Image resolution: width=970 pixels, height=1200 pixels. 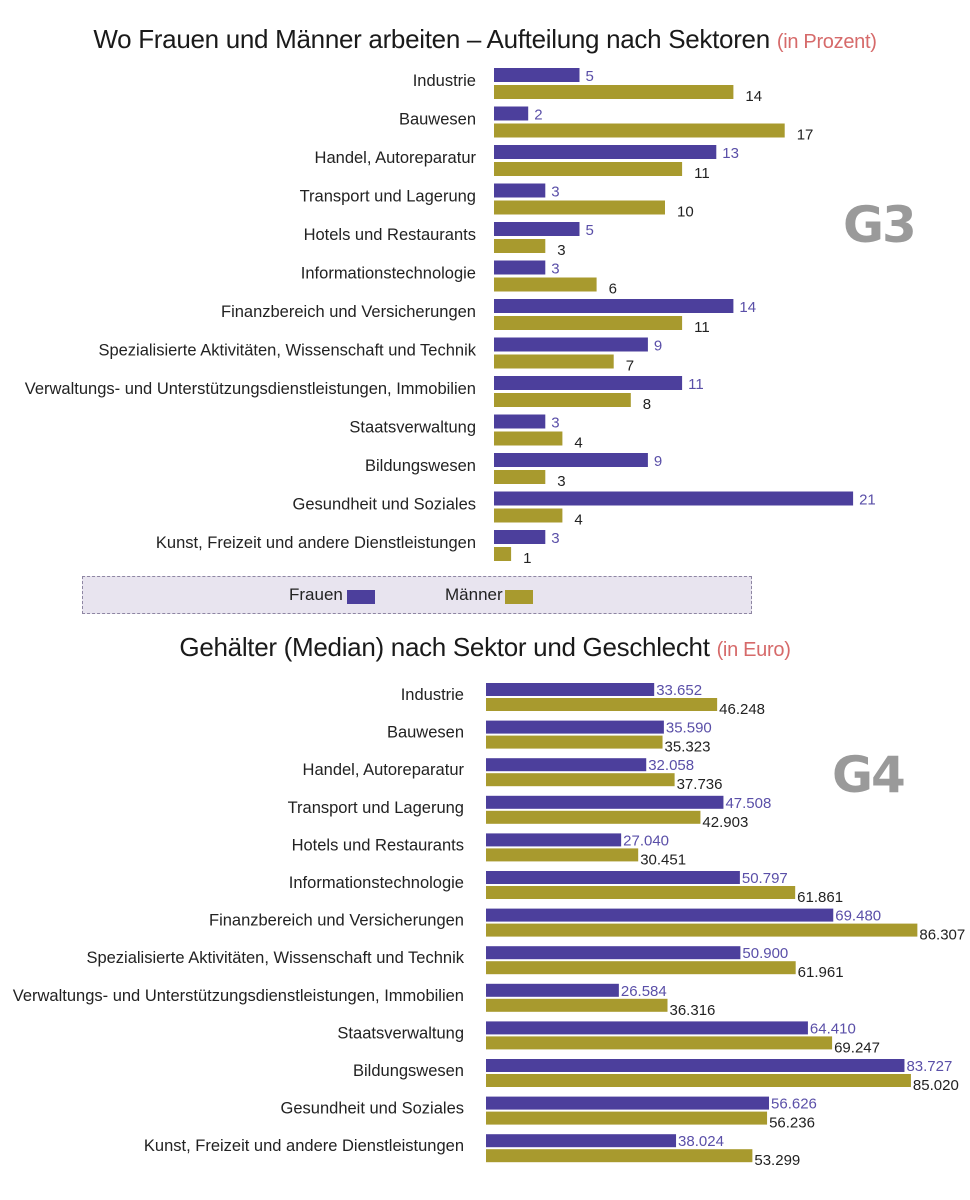 I want to click on g4-category-label: Bauwesen, so click(x=425, y=733).